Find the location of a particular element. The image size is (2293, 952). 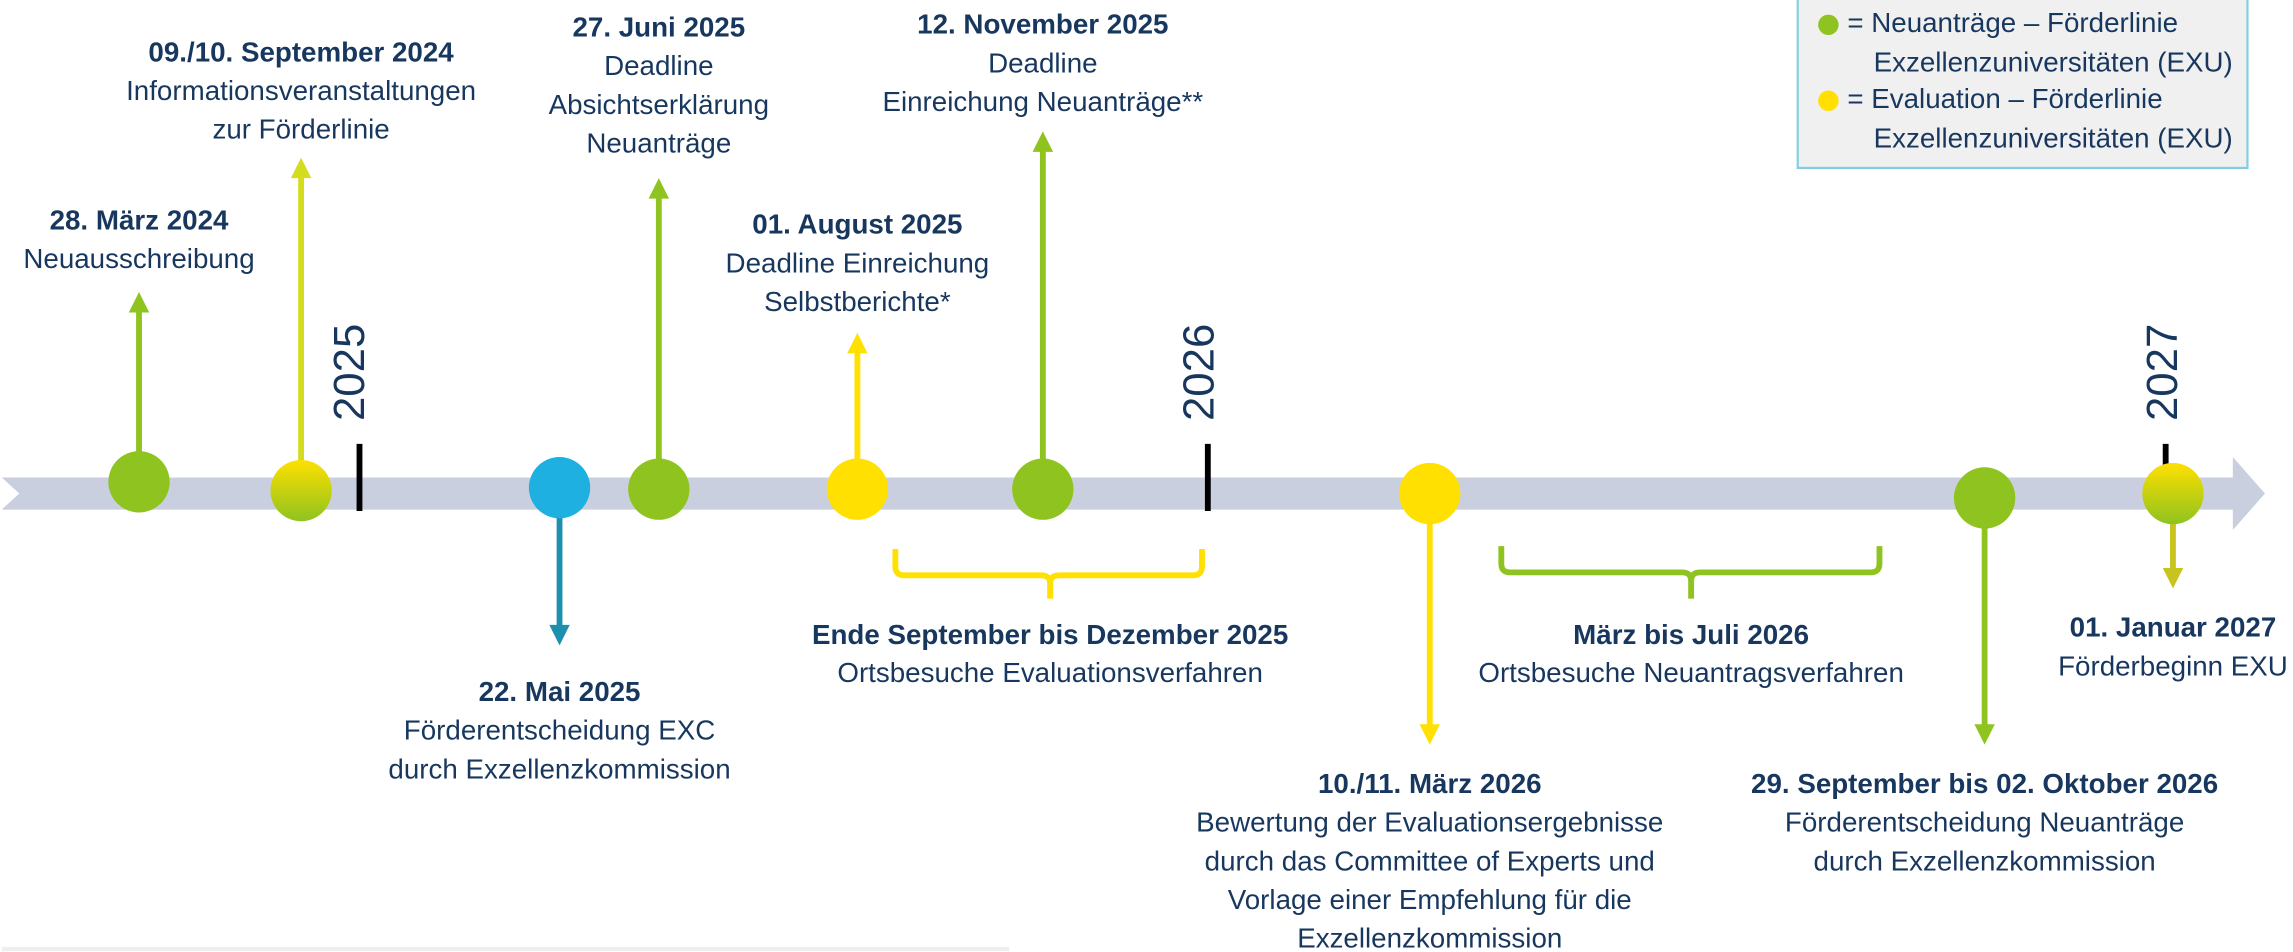

event-text: Vorlage einer Empfehlung für die is located at coordinates (1430, 899).